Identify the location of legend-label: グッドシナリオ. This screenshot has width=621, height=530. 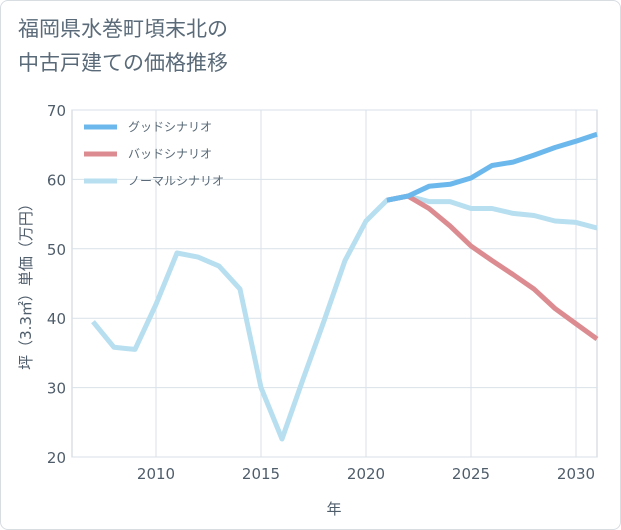
(170, 127).